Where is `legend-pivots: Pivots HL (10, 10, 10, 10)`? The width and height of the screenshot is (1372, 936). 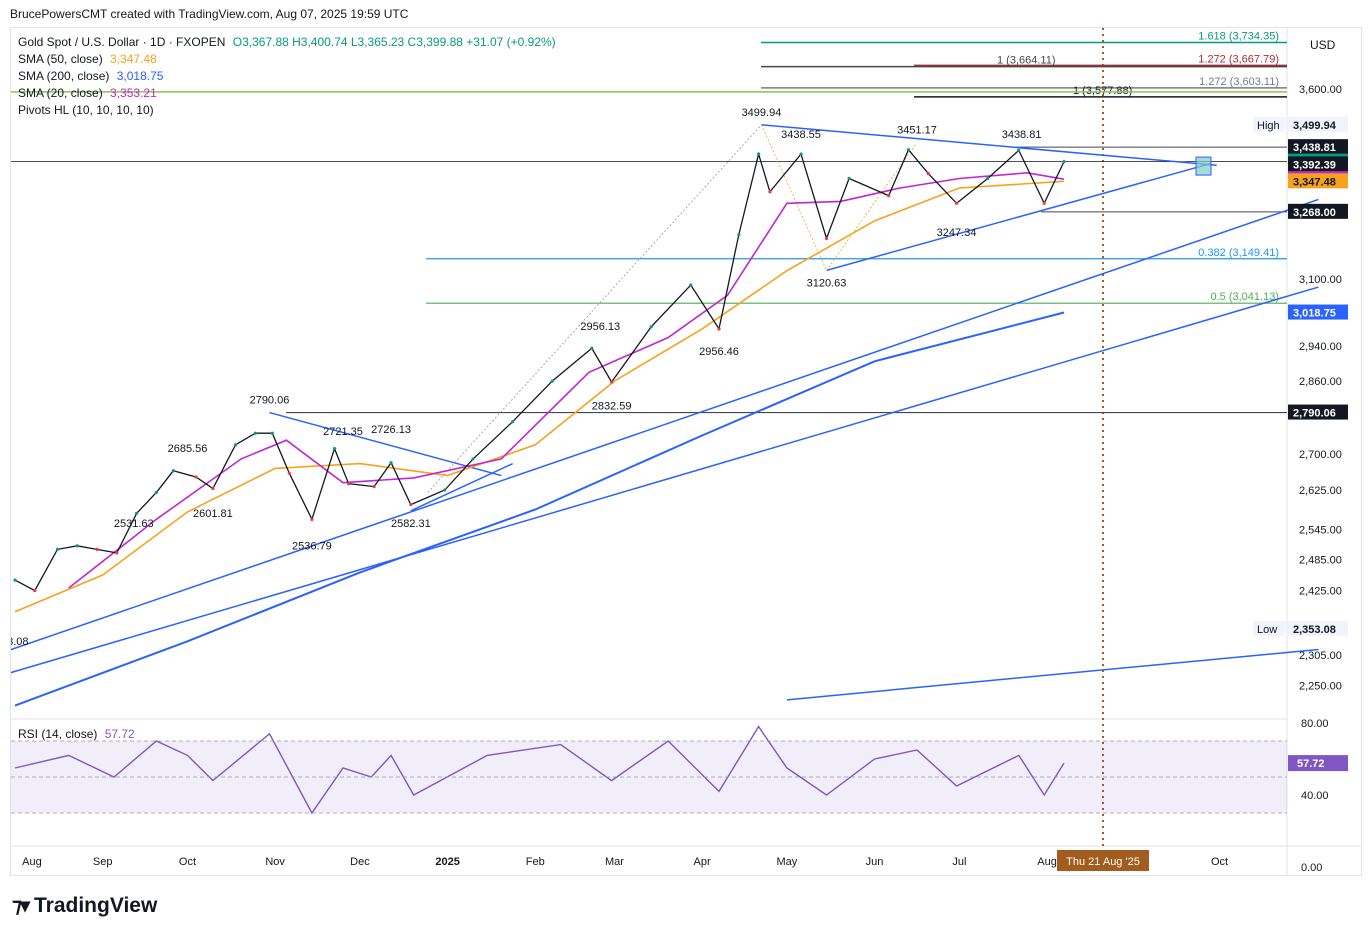 legend-pivots: Pivots HL (10, 10, 10, 10) is located at coordinates (86, 110).